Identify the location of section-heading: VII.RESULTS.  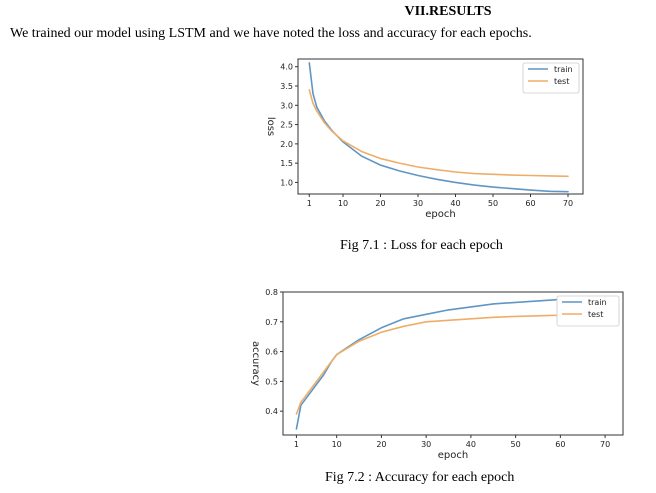
(448, 11).